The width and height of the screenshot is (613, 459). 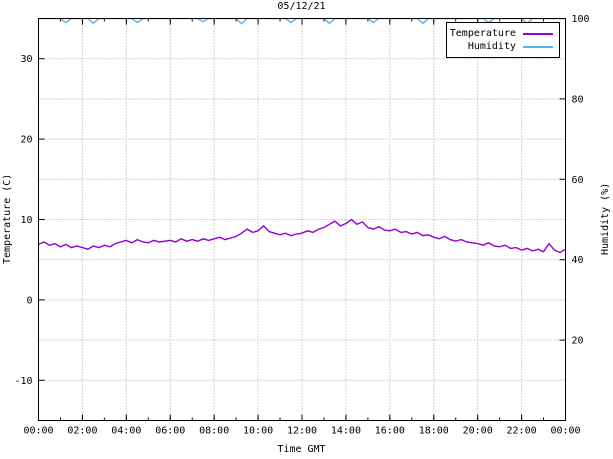 What do you see at coordinates (478, 431) in the screenshot?
I see `svg-text: 20:00` at bounding box center [478, 431].